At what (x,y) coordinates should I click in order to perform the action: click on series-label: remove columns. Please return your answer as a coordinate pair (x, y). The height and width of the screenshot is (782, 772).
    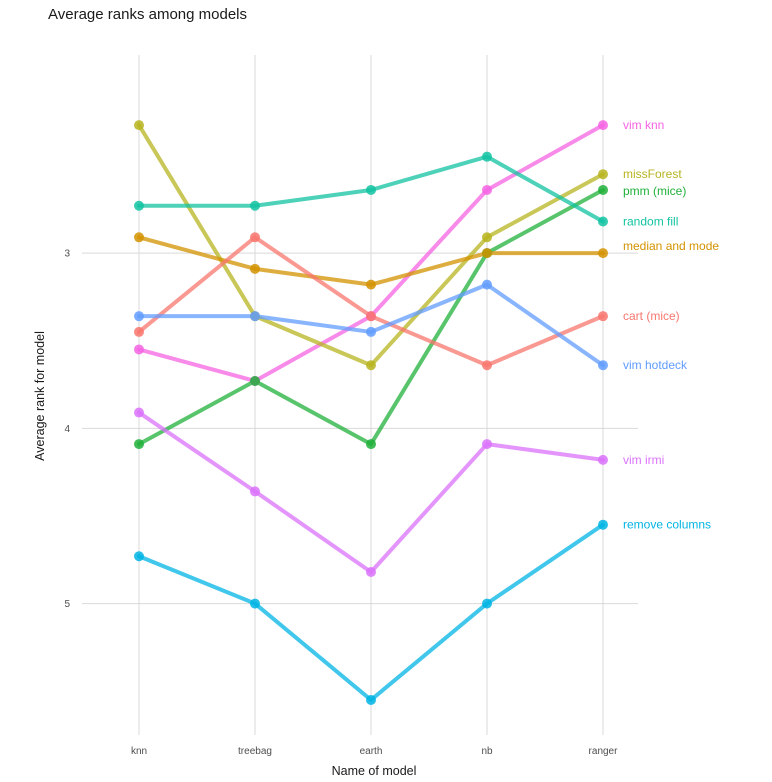
    Looking at the image, I should click on (667, 525).